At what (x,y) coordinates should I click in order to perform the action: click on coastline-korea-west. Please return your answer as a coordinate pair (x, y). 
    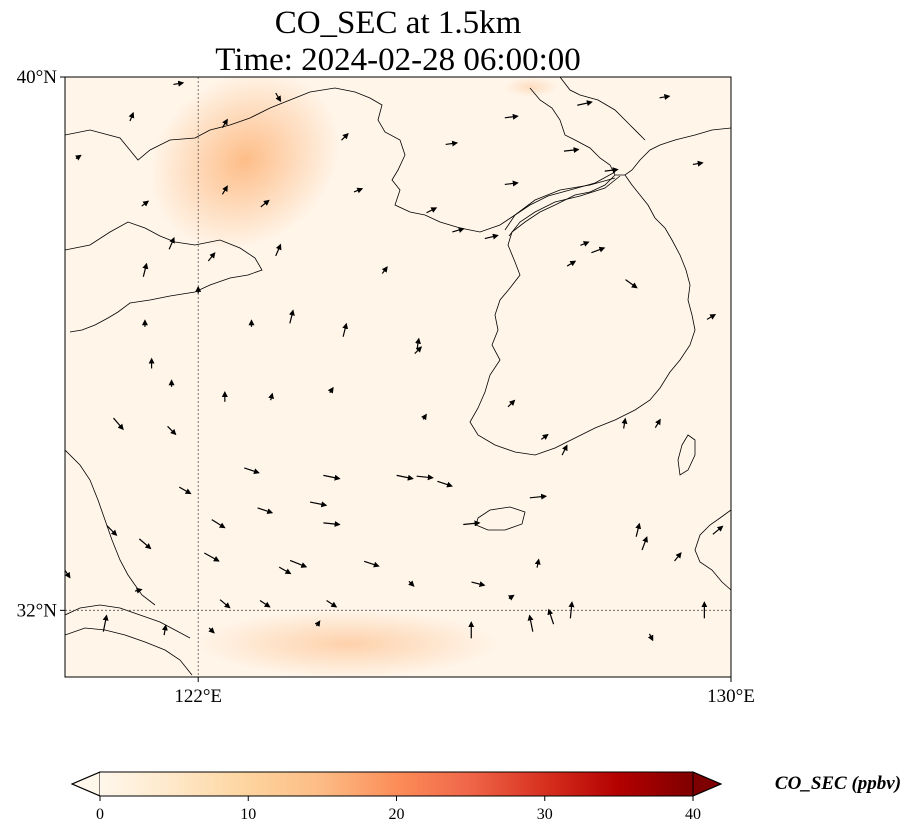
    Looking at the image, I should click on (582, 315).